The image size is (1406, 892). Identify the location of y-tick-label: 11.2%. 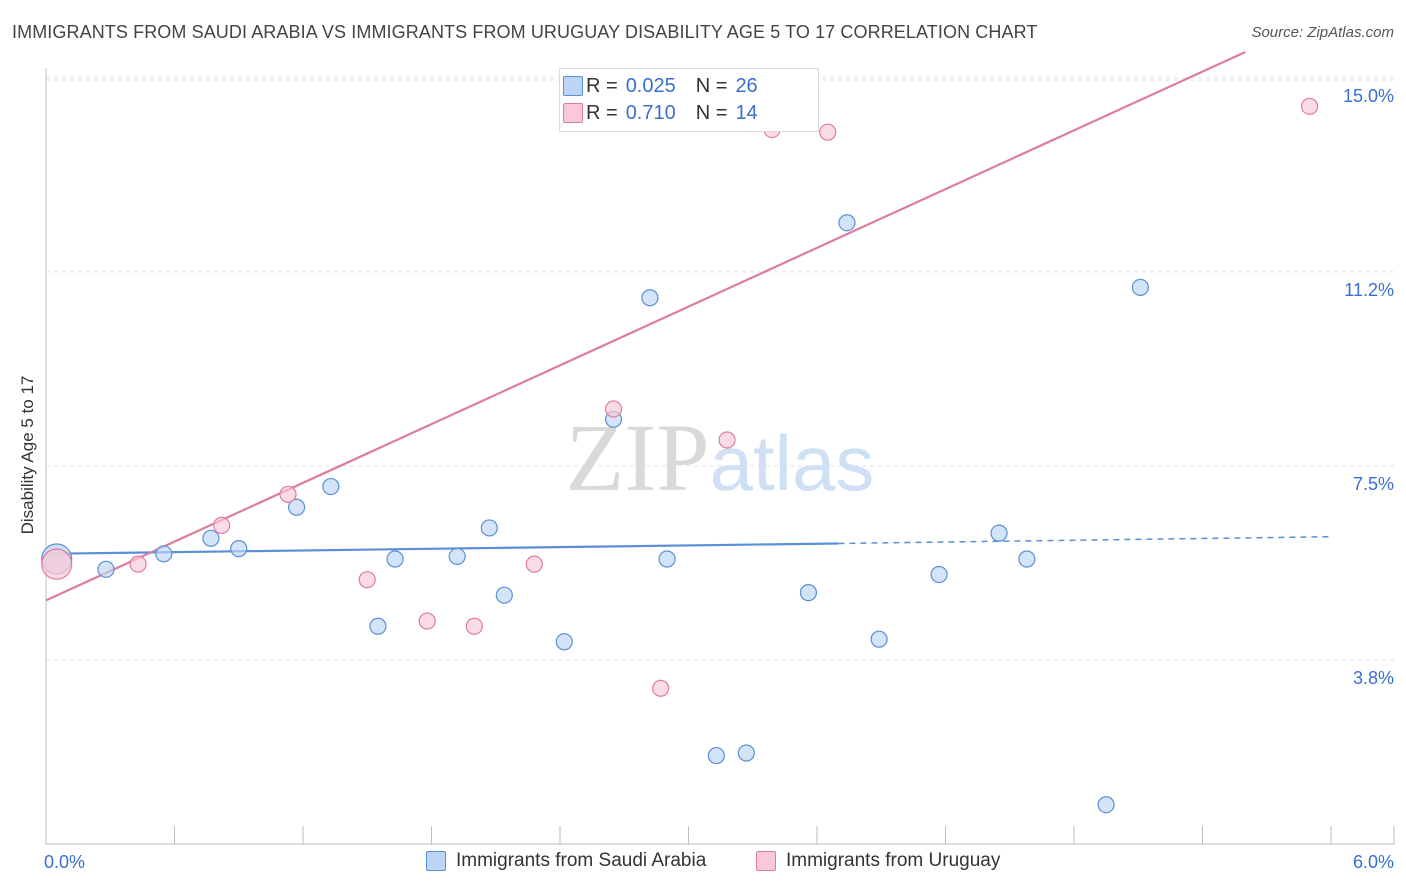
(1369, 289).